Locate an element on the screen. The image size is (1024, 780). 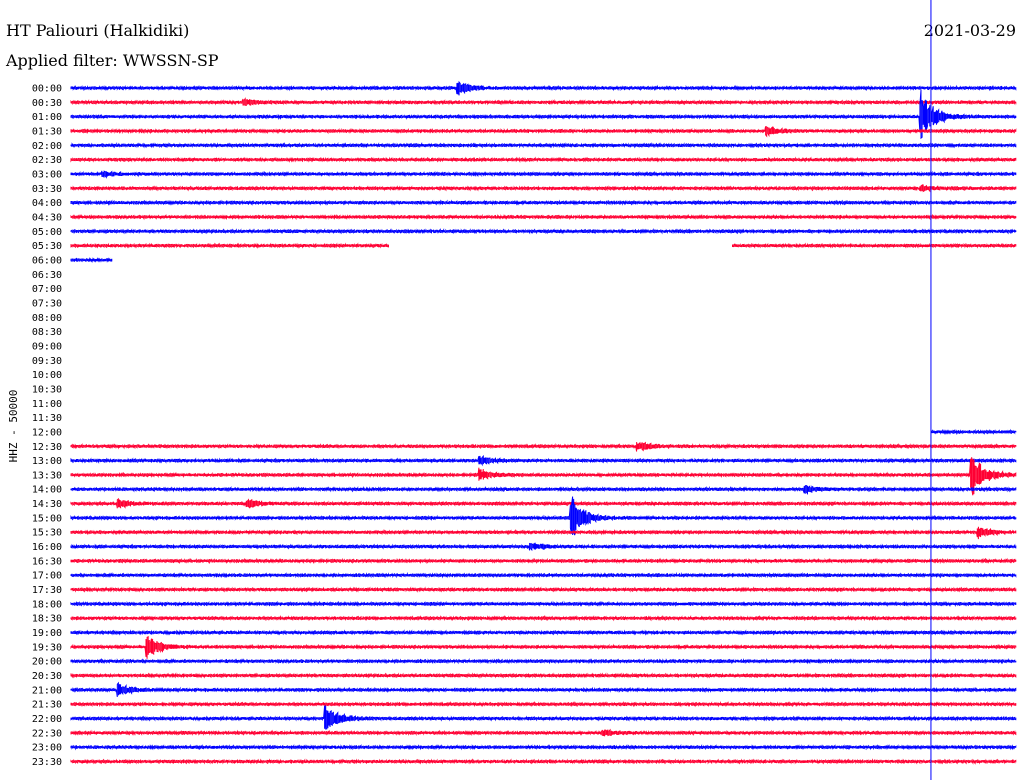
time-tick-label: 10:00 is located at coordinates (47, 375).